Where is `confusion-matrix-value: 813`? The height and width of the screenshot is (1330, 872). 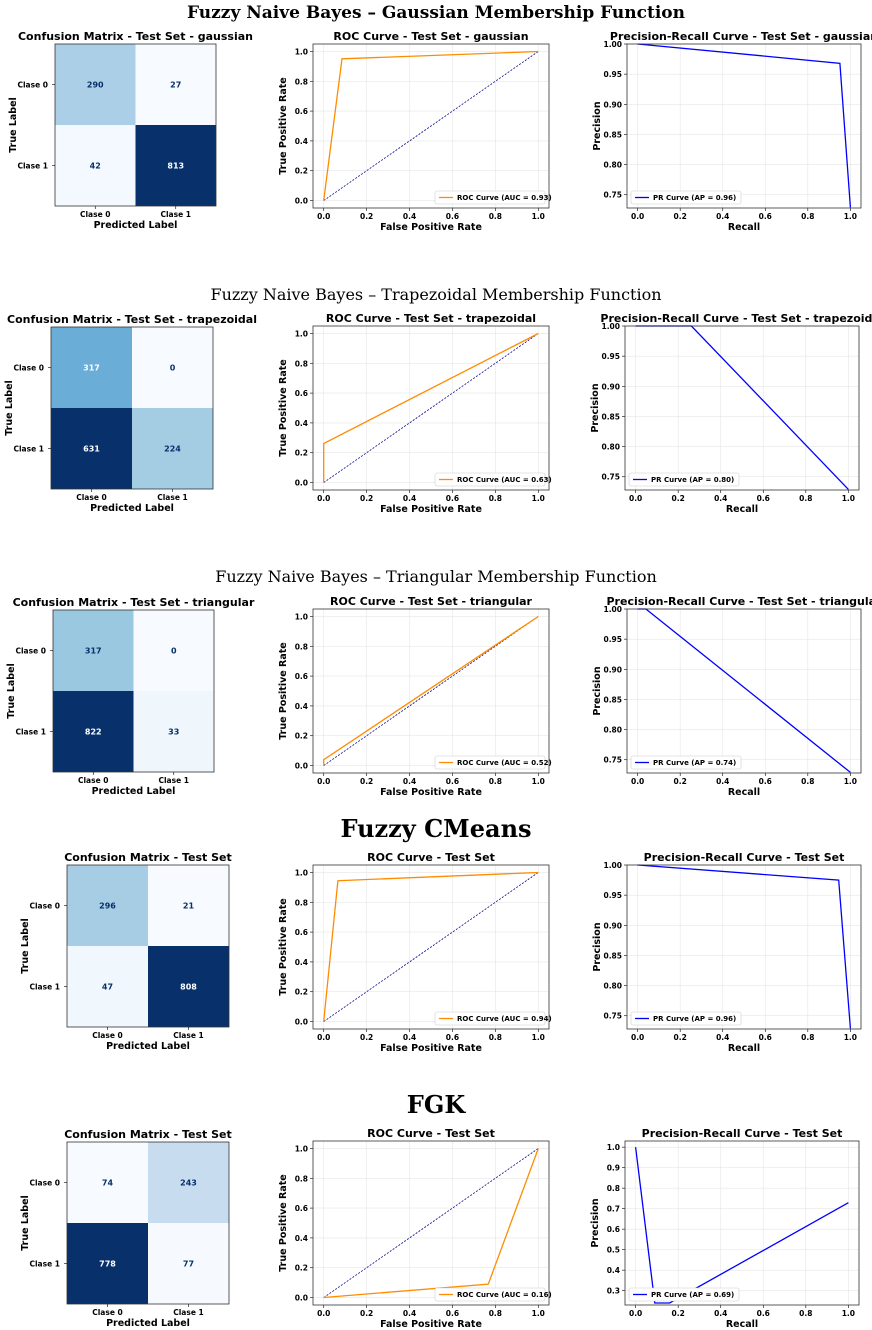
confusion-matrix-value: 813 is located at coordinates (175, 166).